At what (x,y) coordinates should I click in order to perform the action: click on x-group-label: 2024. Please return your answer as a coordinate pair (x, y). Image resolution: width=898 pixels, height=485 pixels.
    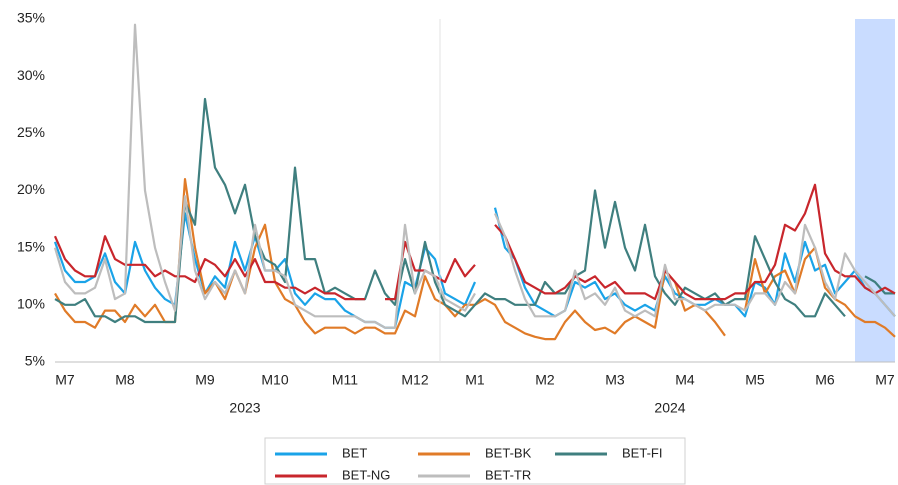
    Looking at the image, I should click on (669, 408).